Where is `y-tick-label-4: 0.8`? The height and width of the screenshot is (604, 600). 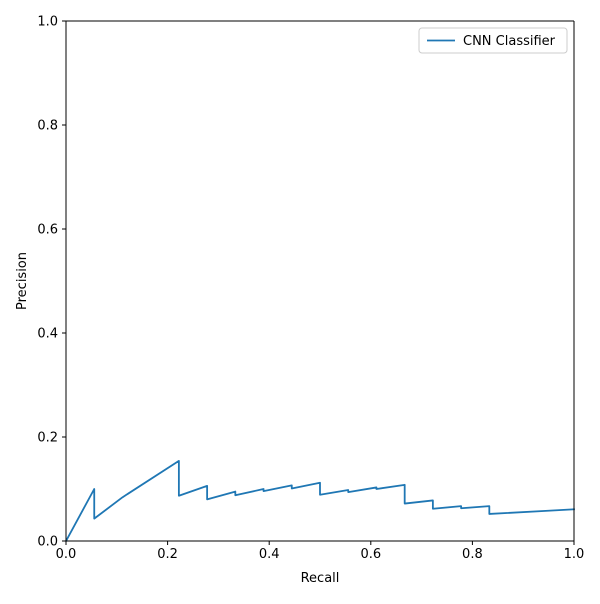
y-tick-label-4: 0.8 is located at coordinates (47, 126).